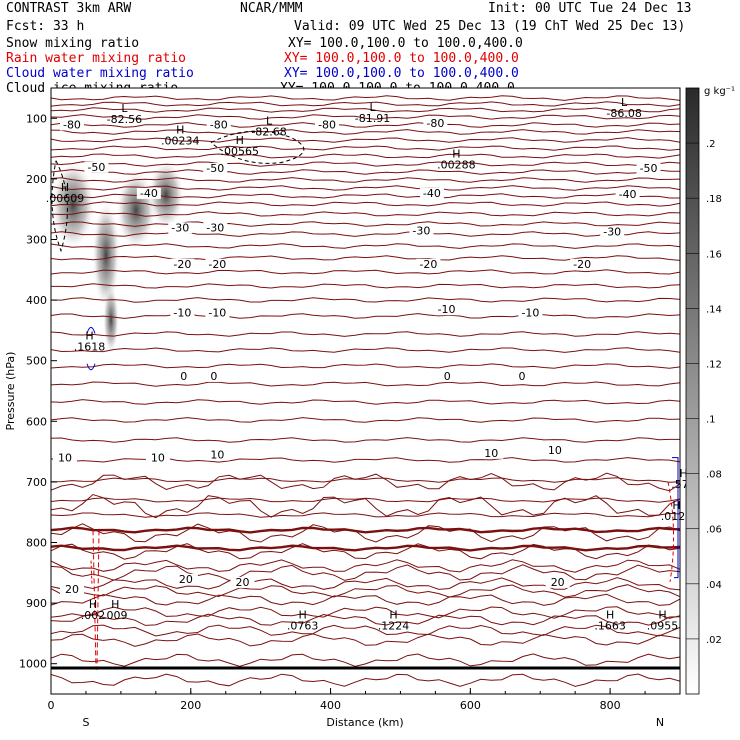 This screenshot has width=740, height=740. What do you see at coordinates (692, 391) in the screenshot?
I see `colorbar-ramp` at bounding box center [692, 391].